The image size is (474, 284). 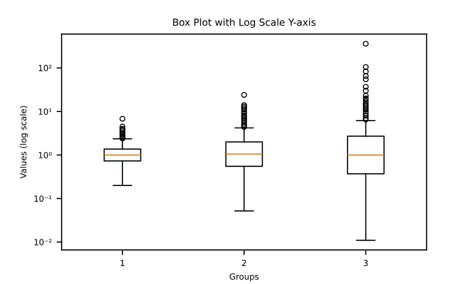 I want to click on y-tick-label: 10², so click(x=45, y=68).